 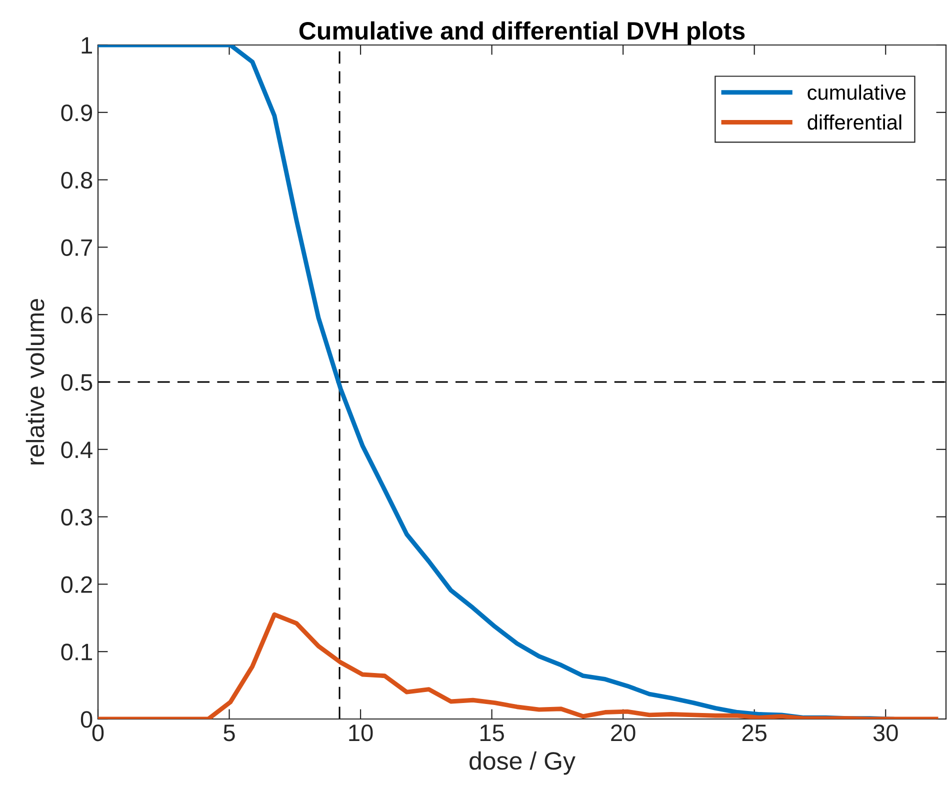 I want to click on y-tick-label: 0, so click(x=86, y=719).